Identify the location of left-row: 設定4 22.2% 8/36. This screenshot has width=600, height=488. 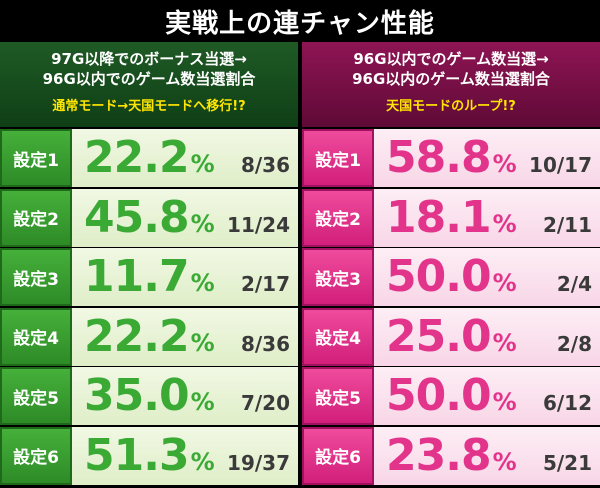
(149, 336).